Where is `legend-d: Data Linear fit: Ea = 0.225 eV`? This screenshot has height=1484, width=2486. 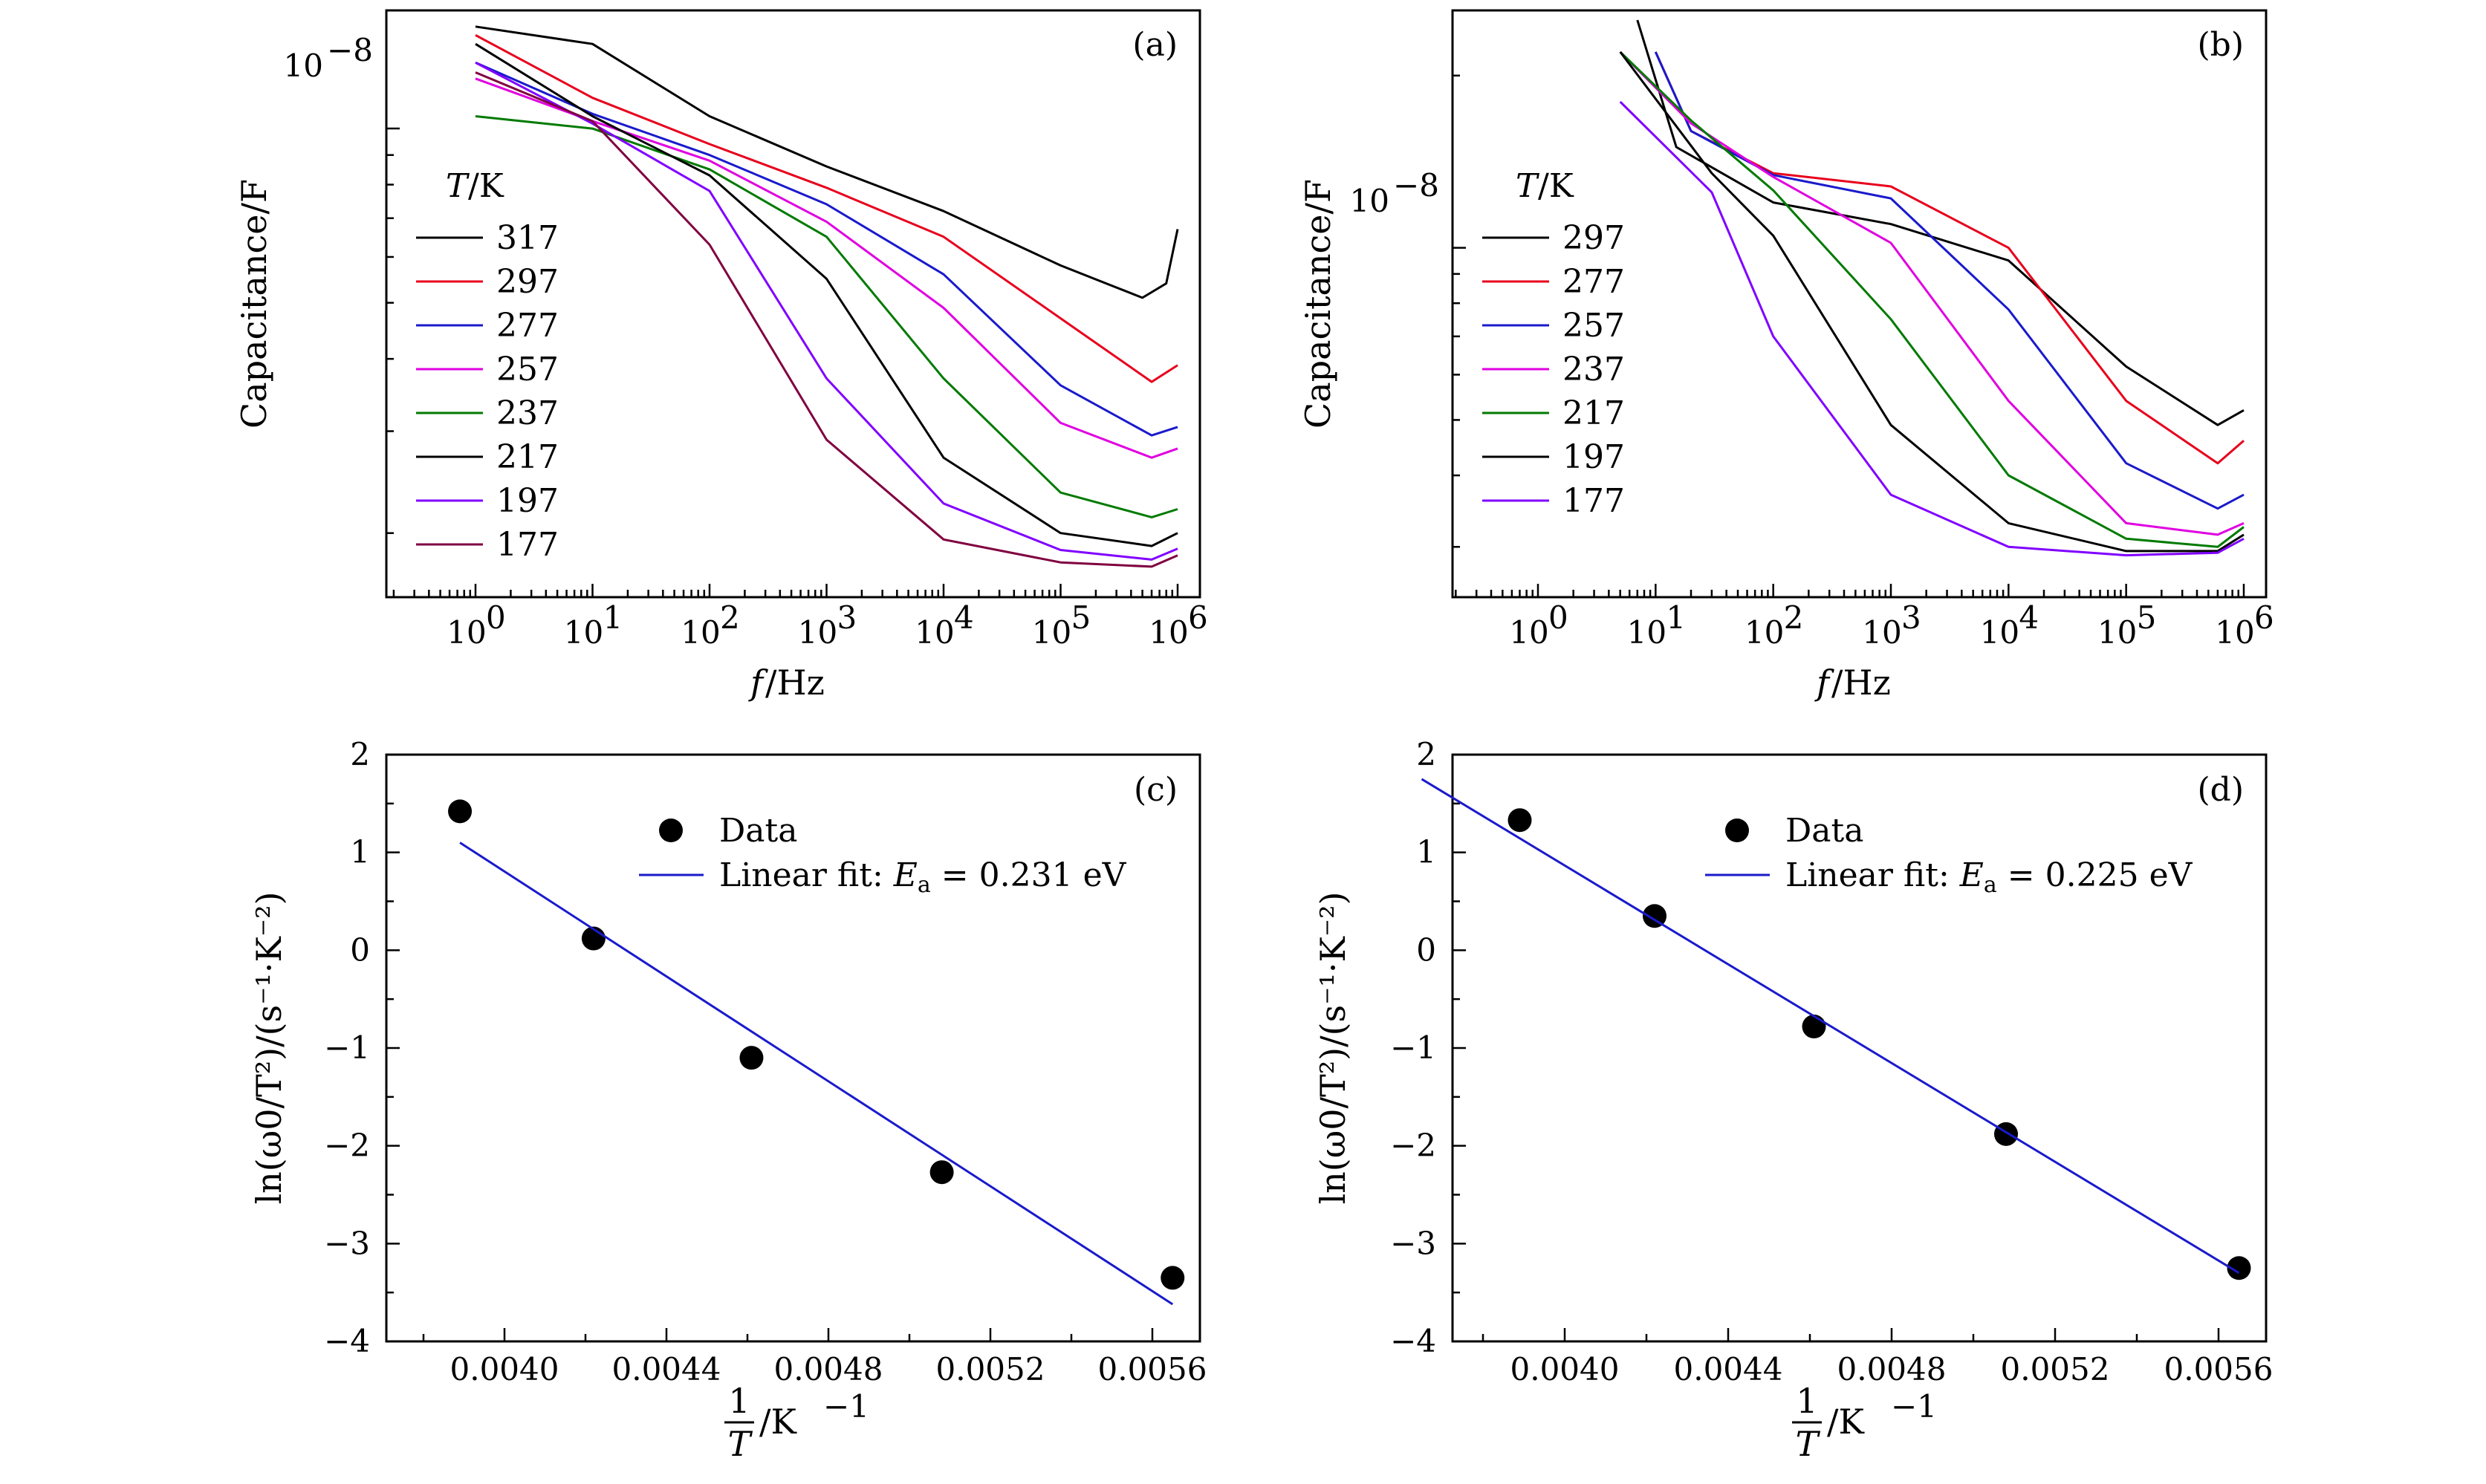 legend-d: Data Linear fit: Ea = 0.225 eV is located at coordinates (1949, 855).